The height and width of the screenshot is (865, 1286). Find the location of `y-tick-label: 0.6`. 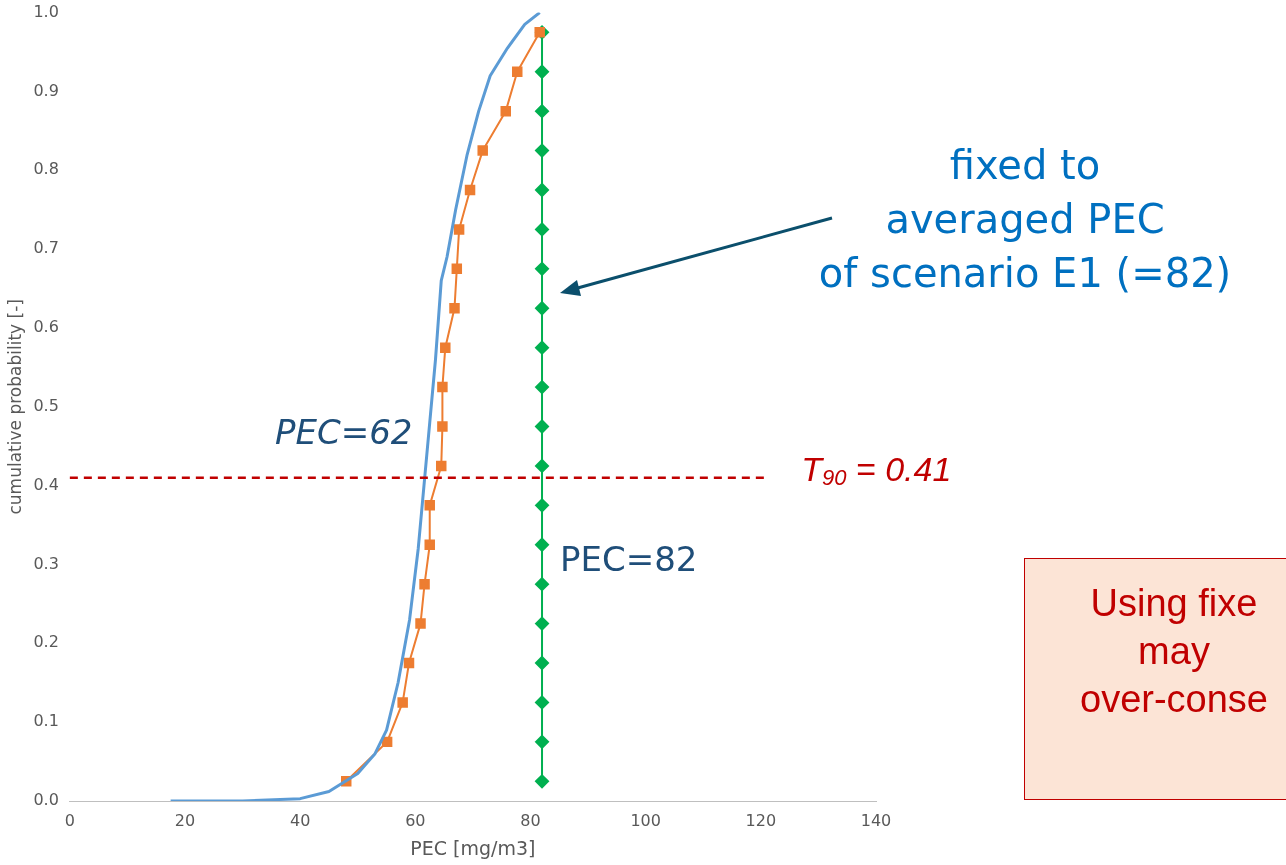

y-tick-label: 0.6 is located at coordinates (46, 327).